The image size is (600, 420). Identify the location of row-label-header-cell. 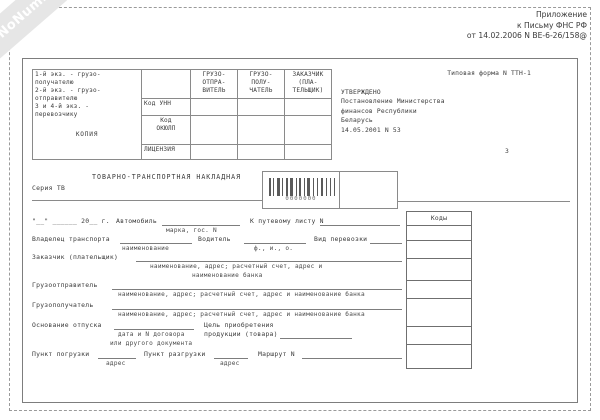
(166, 84).